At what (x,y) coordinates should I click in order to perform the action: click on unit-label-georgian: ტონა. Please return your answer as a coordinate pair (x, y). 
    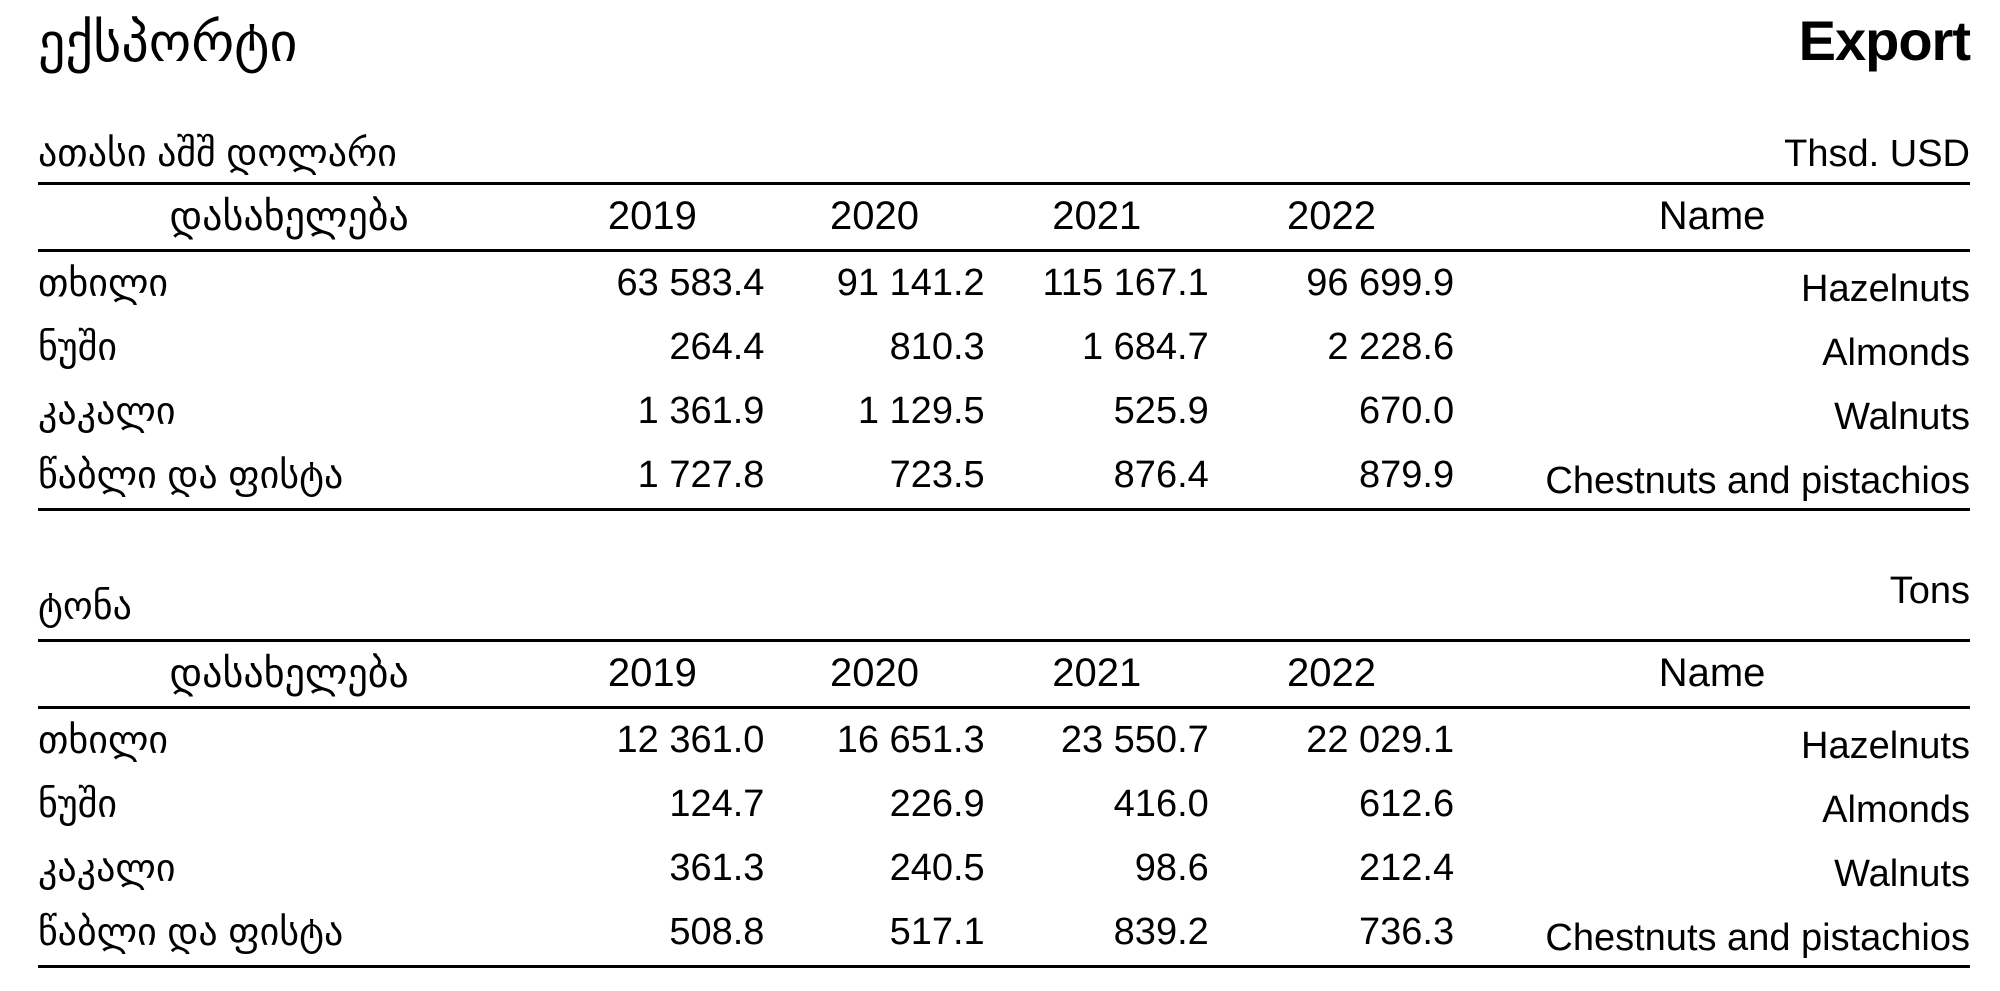
    Looking at the image, I should click on (85, 606).